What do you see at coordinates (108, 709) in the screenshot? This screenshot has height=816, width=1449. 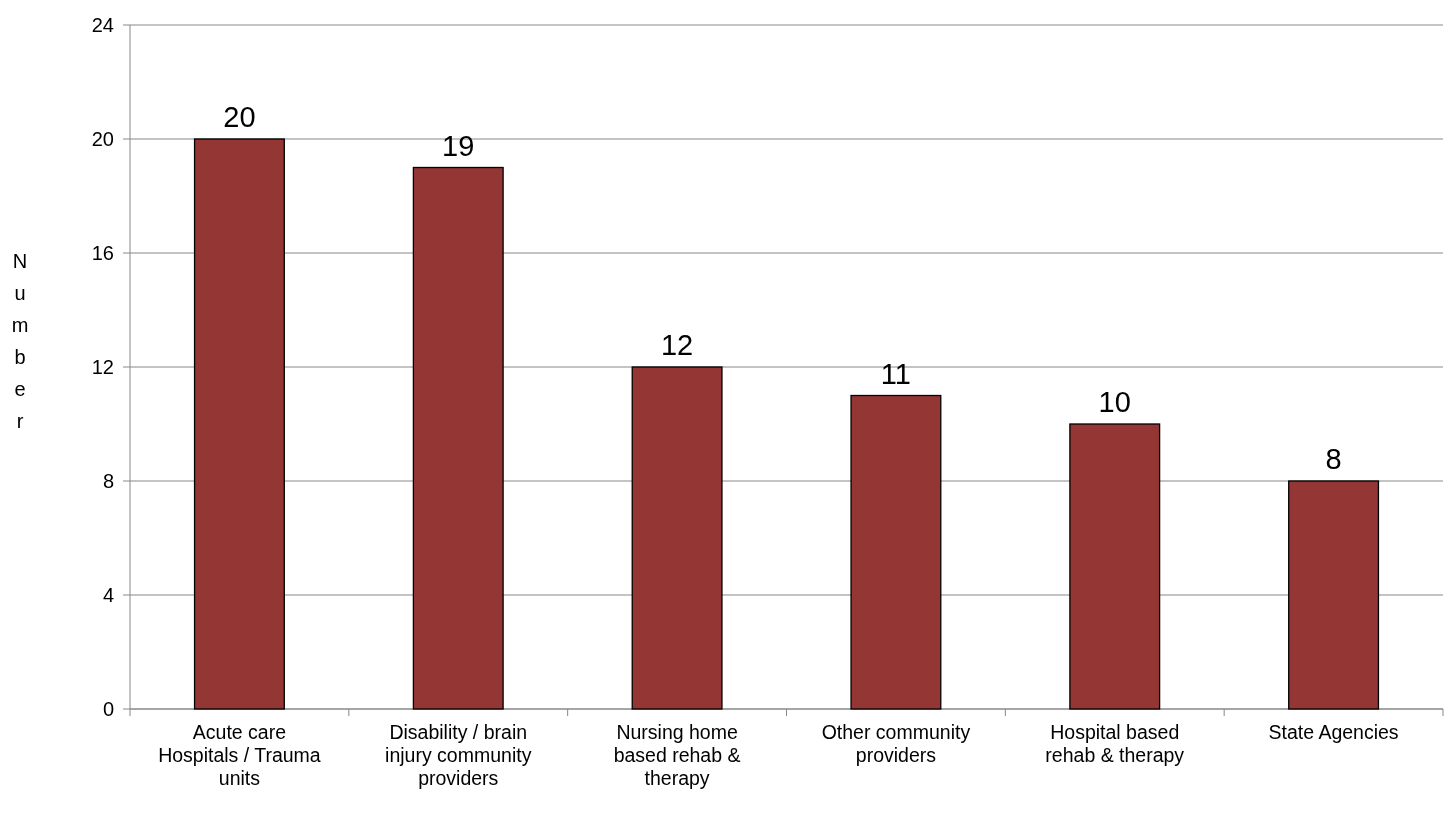 I see `y-tick-label: 0` at bounding box center [108, 709].